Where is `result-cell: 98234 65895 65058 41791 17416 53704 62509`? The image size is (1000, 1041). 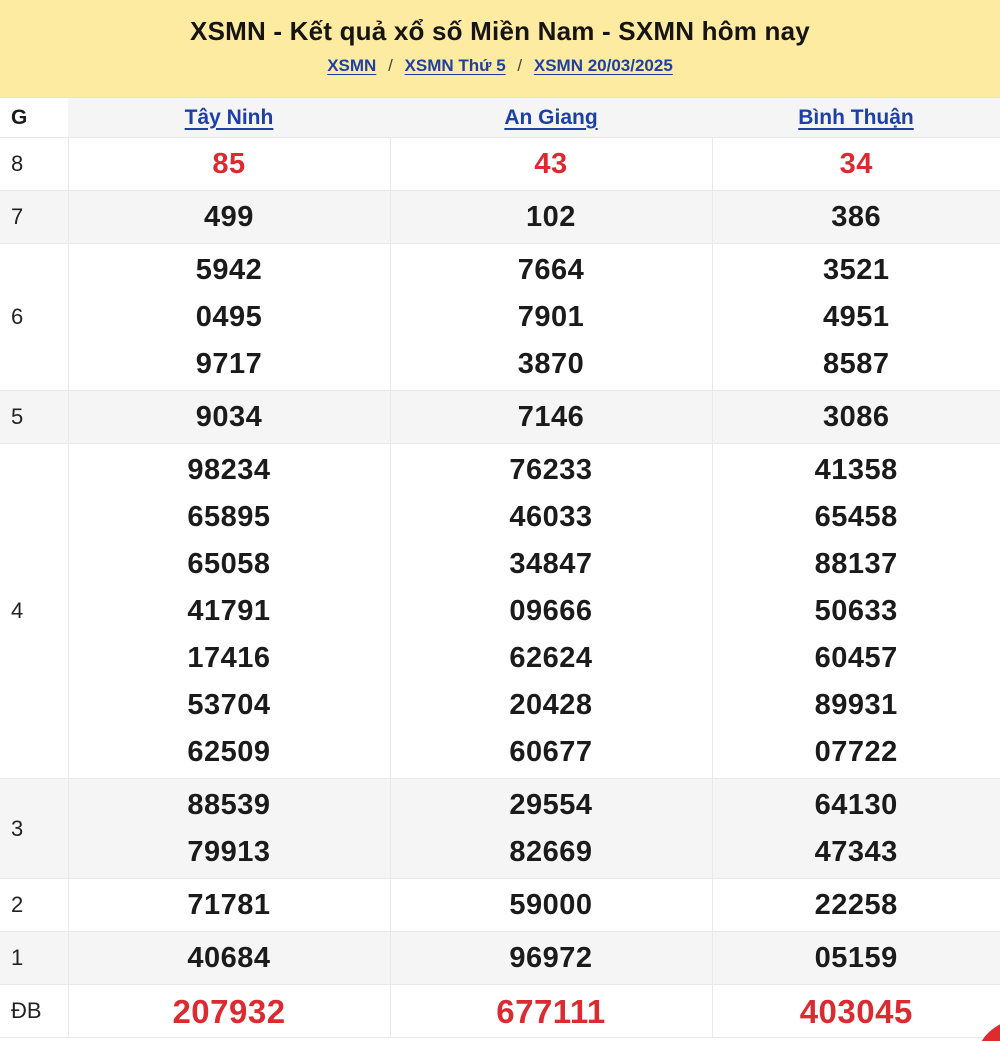
result-cell: 98234 65895 65058 41791 17416 53704 62509 is located at coordinates (229, 611).